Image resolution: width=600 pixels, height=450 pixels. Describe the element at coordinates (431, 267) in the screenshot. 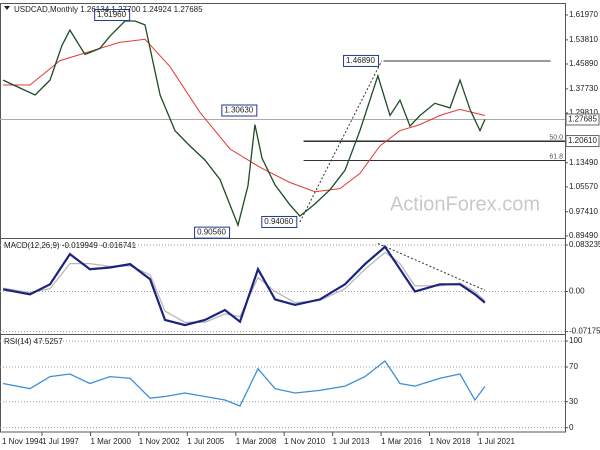

I see `trend-line` at that location.